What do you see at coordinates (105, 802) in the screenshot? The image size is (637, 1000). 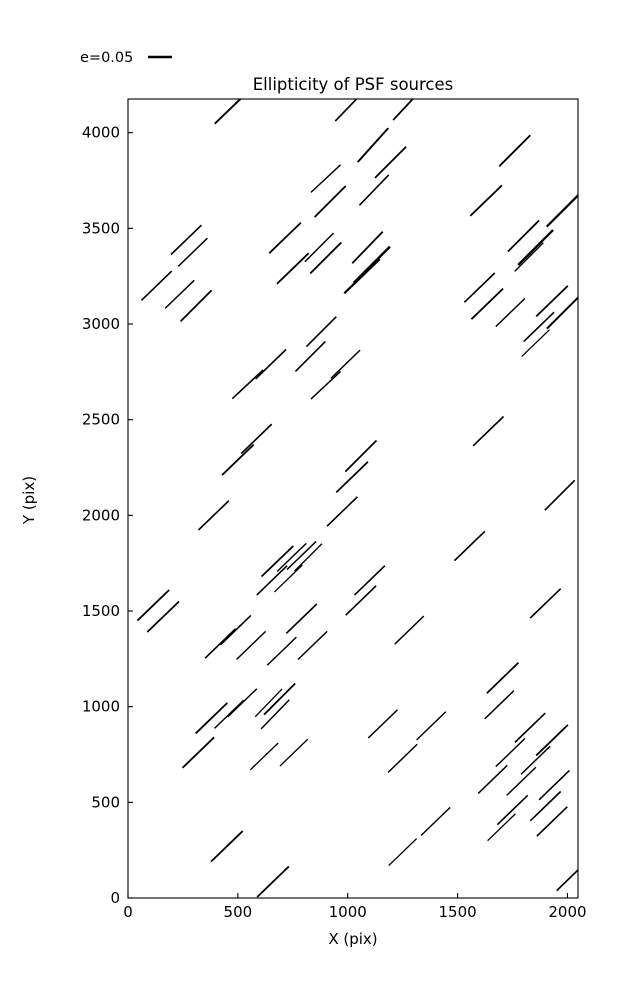 I see `y-tick-label: 500` at bounding box center [105, 802].